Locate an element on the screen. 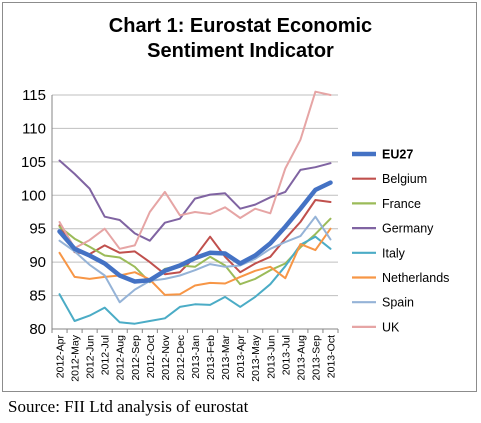 This screenshot has width=481, height=423. x-tick-label: 2013-Apr is located at coordinates (241, 357).